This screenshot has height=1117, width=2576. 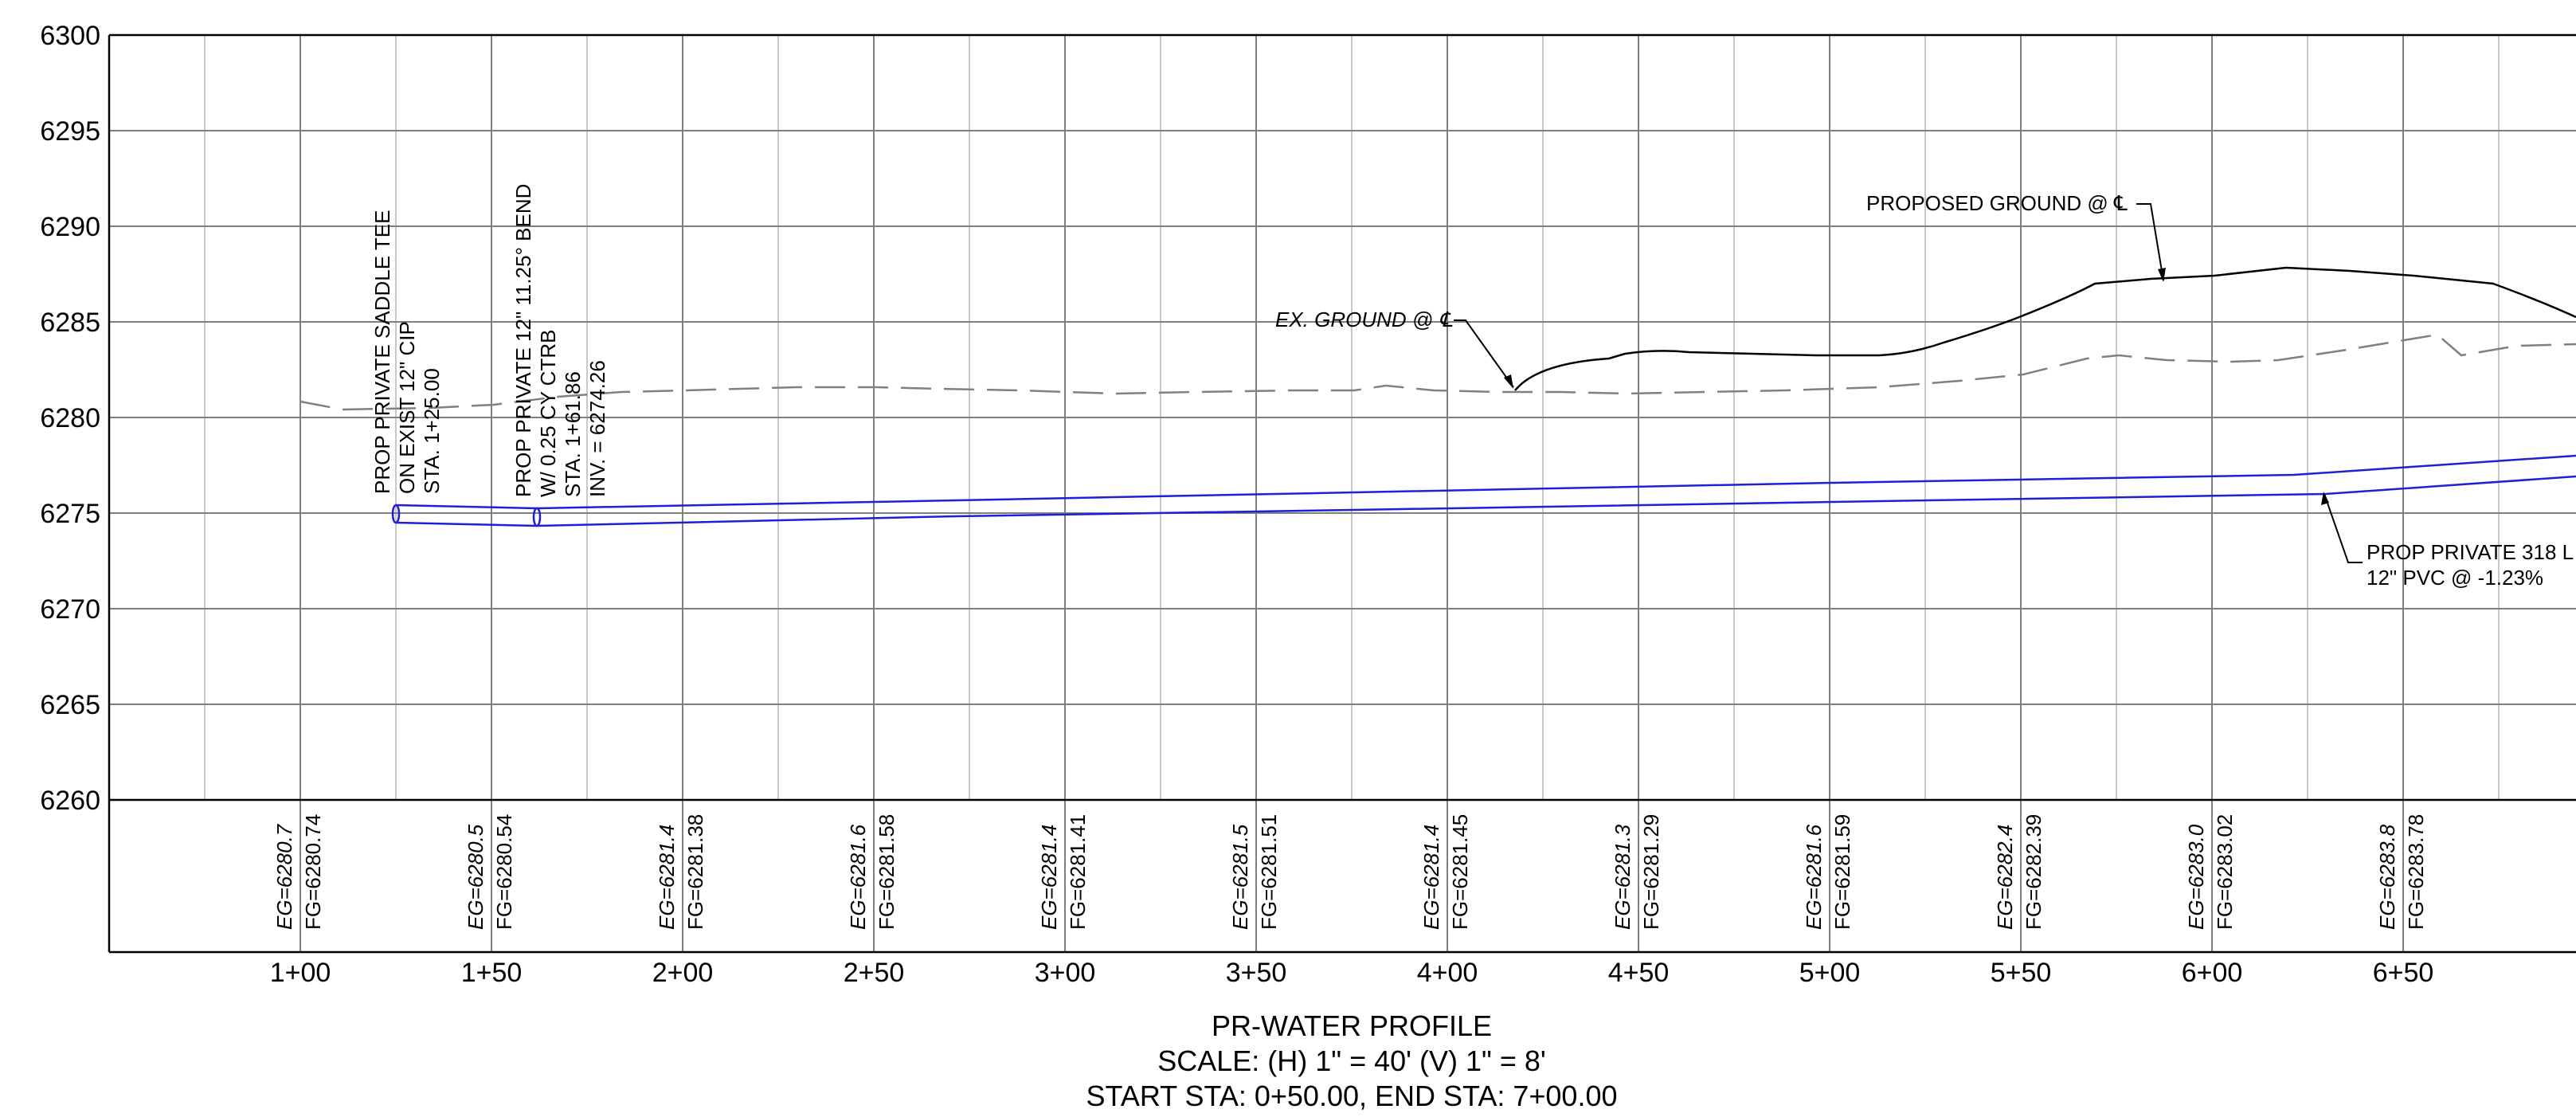 What do you see at coordinates (1997, 203) in the screenshot?
I see `proposed-ground-label: PROPOSED GROUND @ ℄` at bounding box center [1997, 203].